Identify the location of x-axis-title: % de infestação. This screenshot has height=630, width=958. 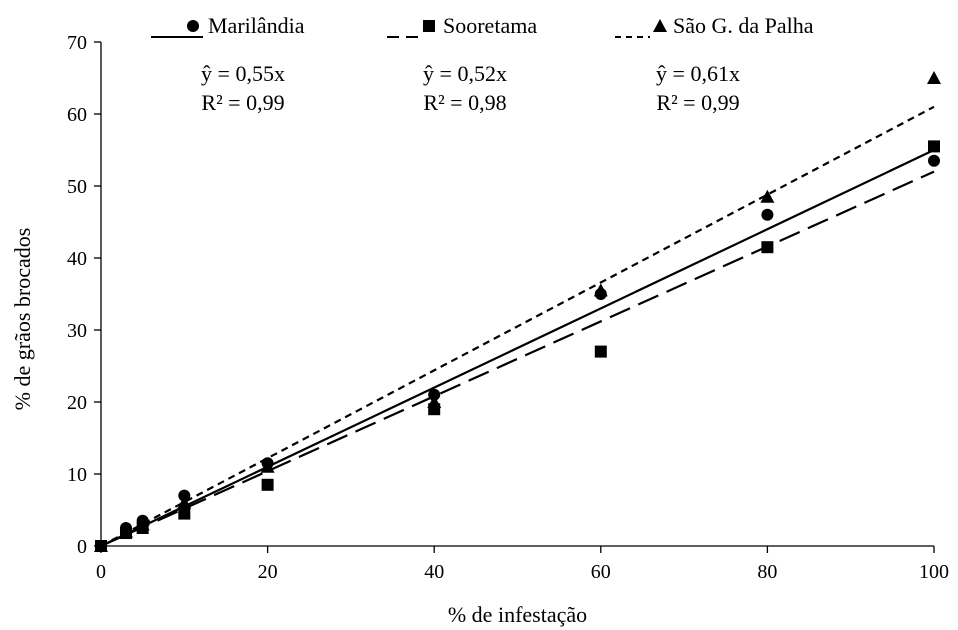
(517, 614).